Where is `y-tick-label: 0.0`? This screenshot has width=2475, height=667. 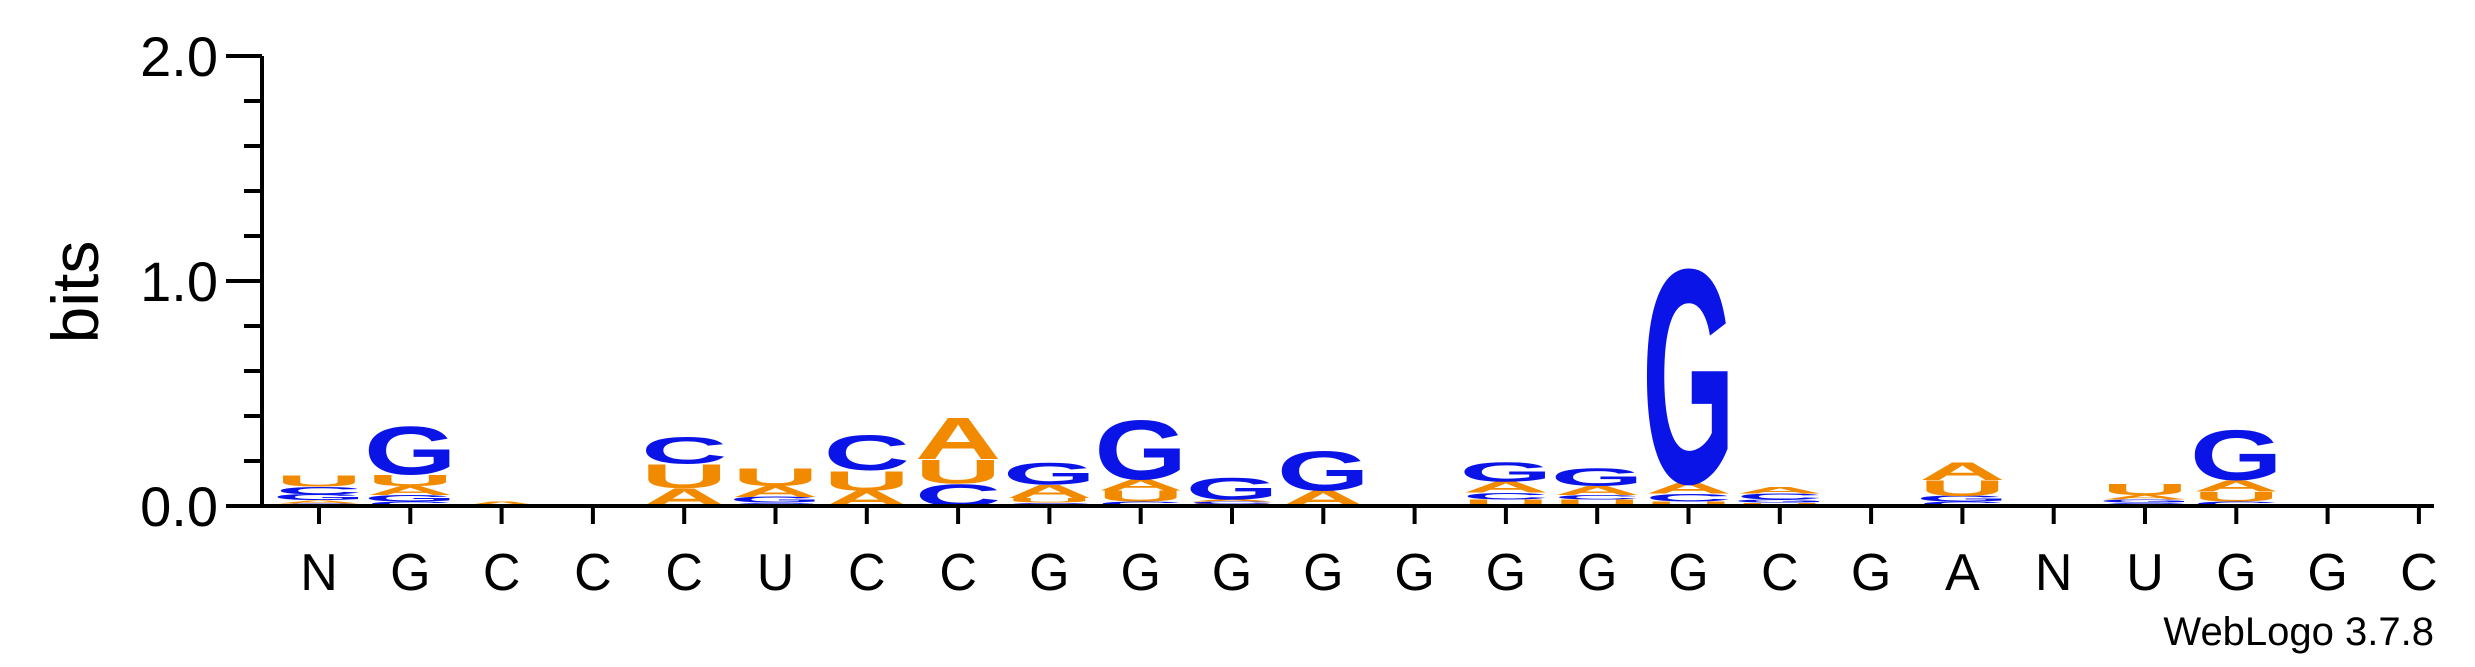
y-tick-label: 0.0 is located at coordinates (179, 506).